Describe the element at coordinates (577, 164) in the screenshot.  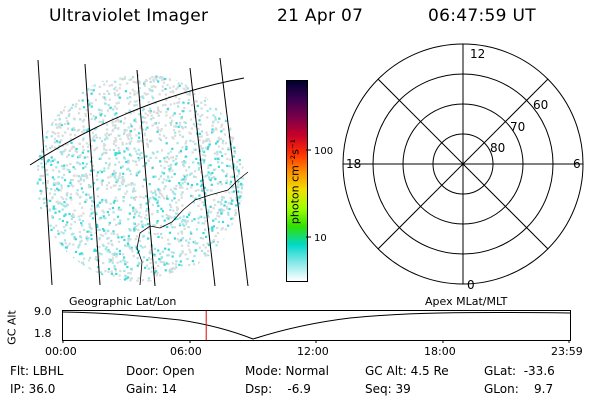
I see `mlt-6-label: 6` at that location.